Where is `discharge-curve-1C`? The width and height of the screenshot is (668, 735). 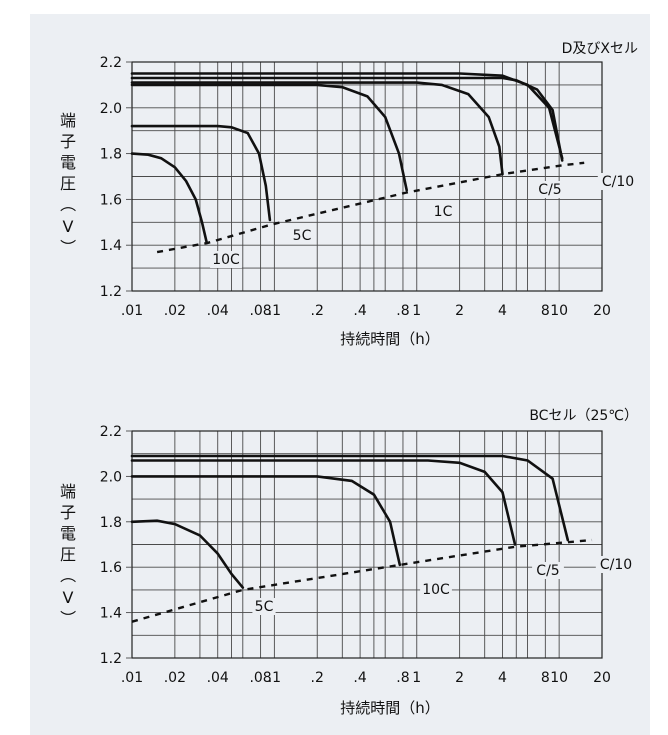
discharge-curve-1C is located at coordinates (269, 137).